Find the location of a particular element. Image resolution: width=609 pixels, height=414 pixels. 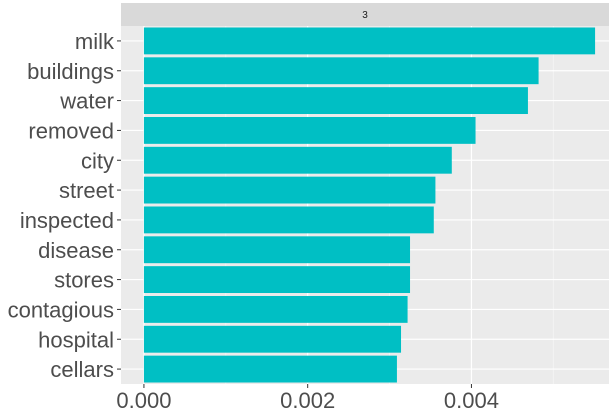

y-tick-label: stores is located at coordinates (84, 280).